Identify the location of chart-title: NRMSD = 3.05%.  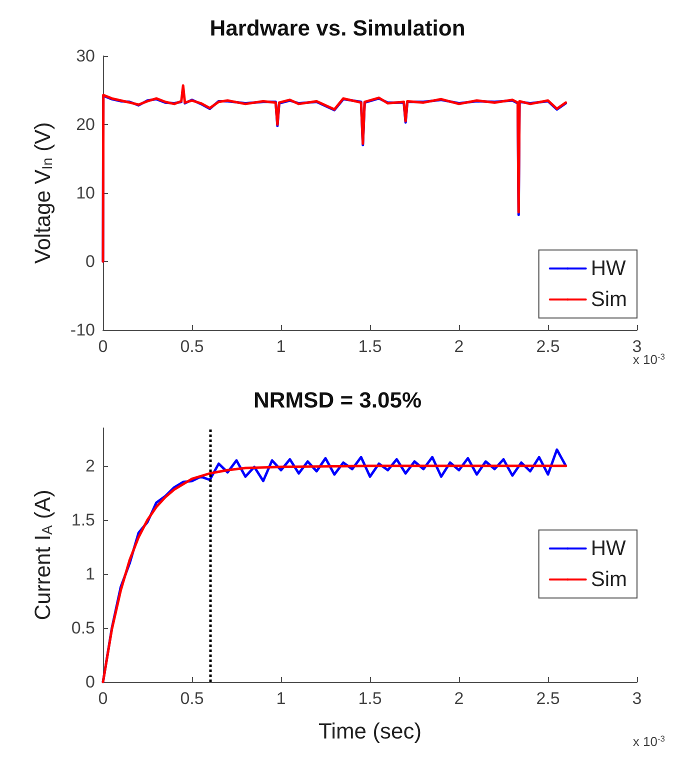
(337, 400).